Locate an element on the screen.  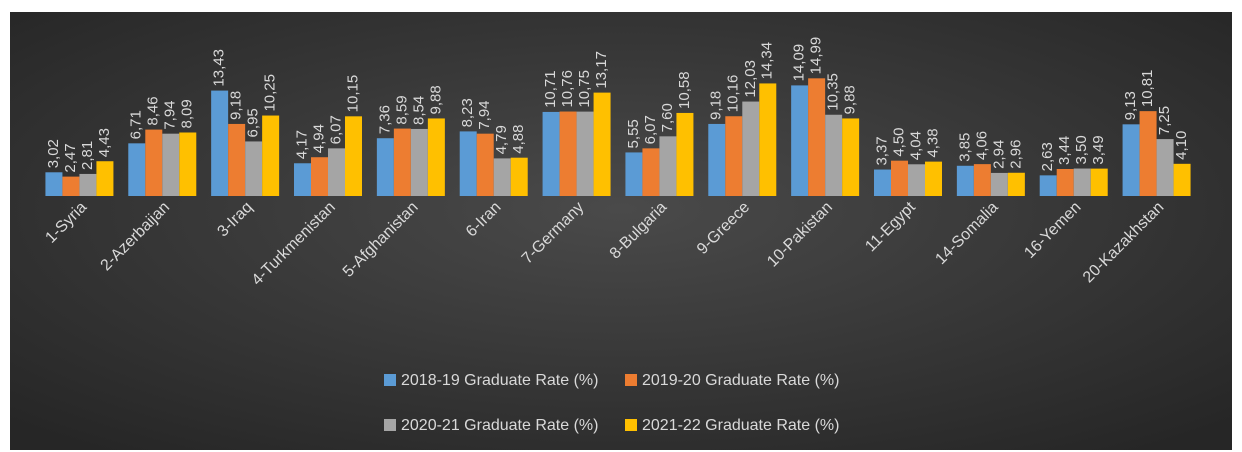
data-label: 4,04 is located at coordinates (915, 145).